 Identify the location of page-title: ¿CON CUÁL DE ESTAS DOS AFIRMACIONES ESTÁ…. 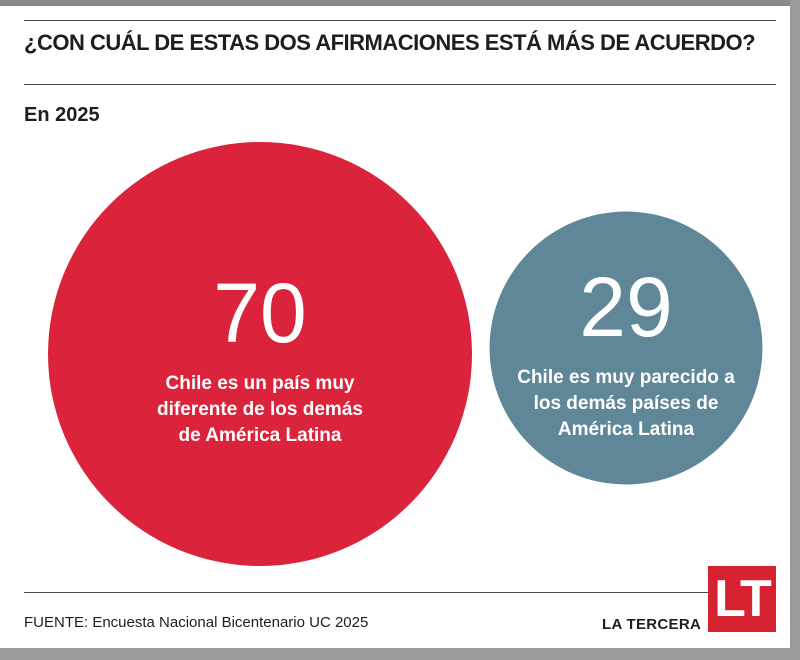
(390, 42).